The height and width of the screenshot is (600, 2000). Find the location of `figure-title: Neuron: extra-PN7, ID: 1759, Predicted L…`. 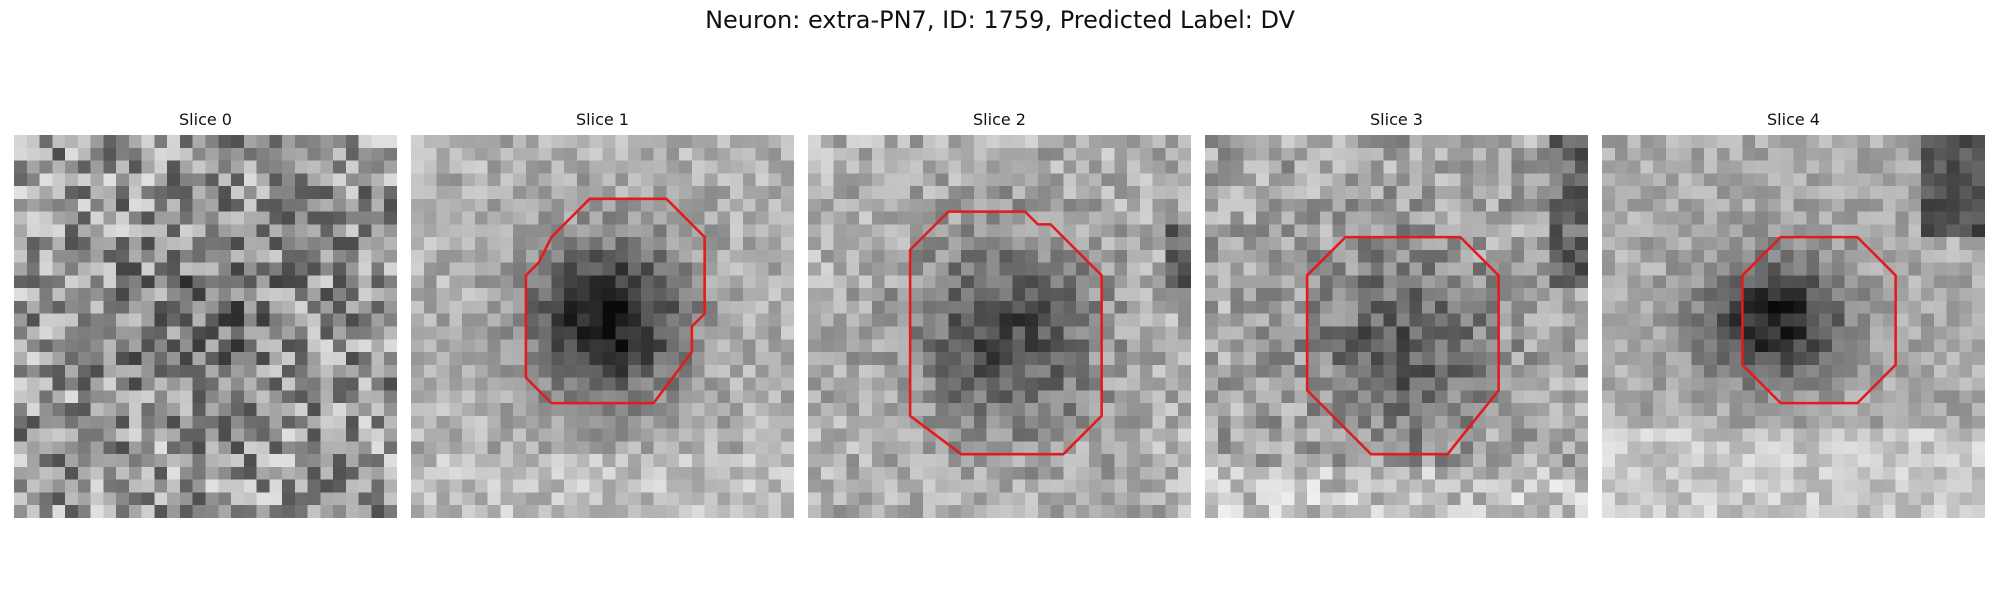

figure-title: Neuron: extra-PN7, ID: 1759, Predicted L… is located at coordinates (1000, 20).